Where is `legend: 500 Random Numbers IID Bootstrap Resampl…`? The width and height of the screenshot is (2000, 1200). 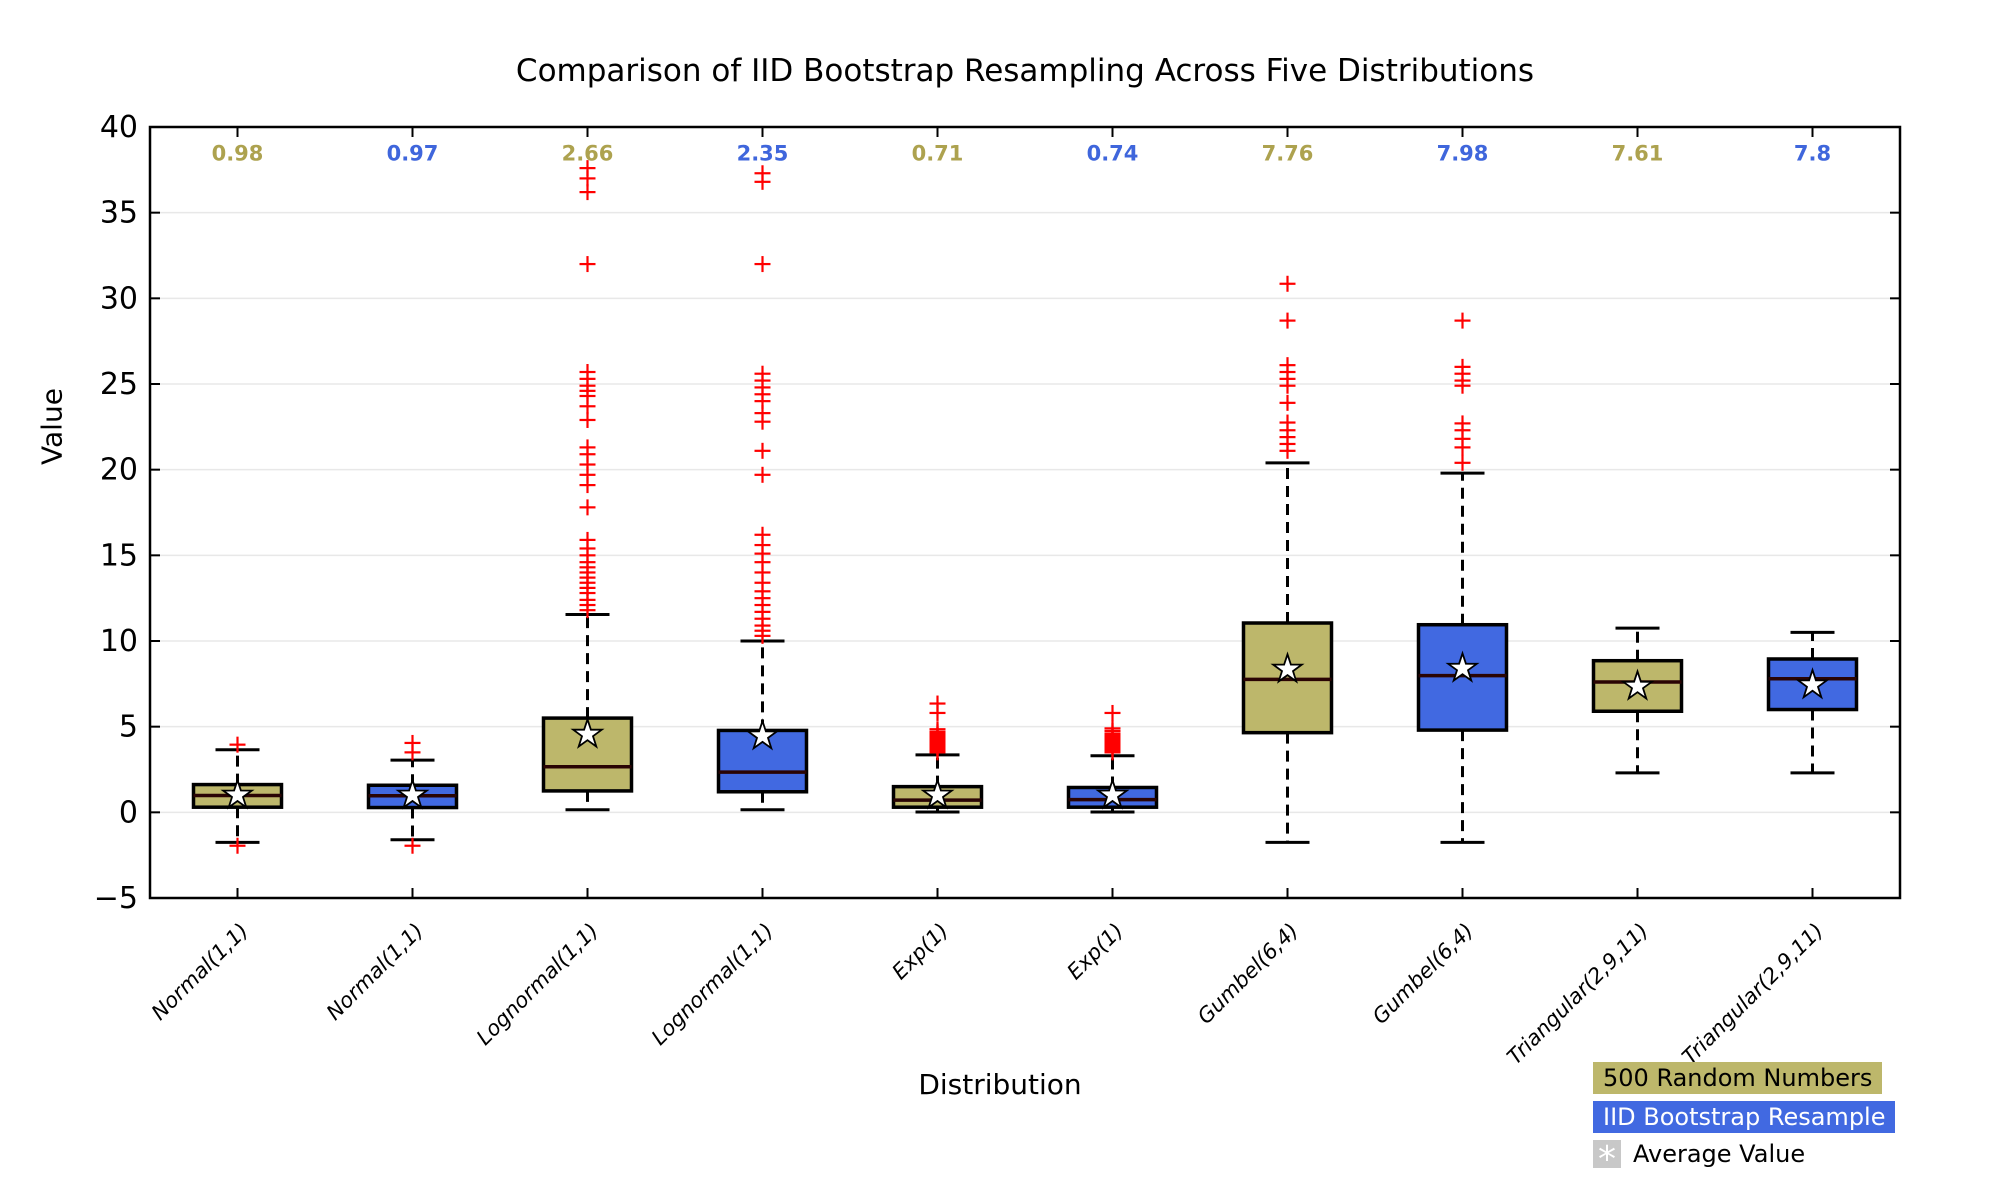 legend: 500 Random Numbers IID Bootstrap Resampl… is located at coordinates (1744, 1115).